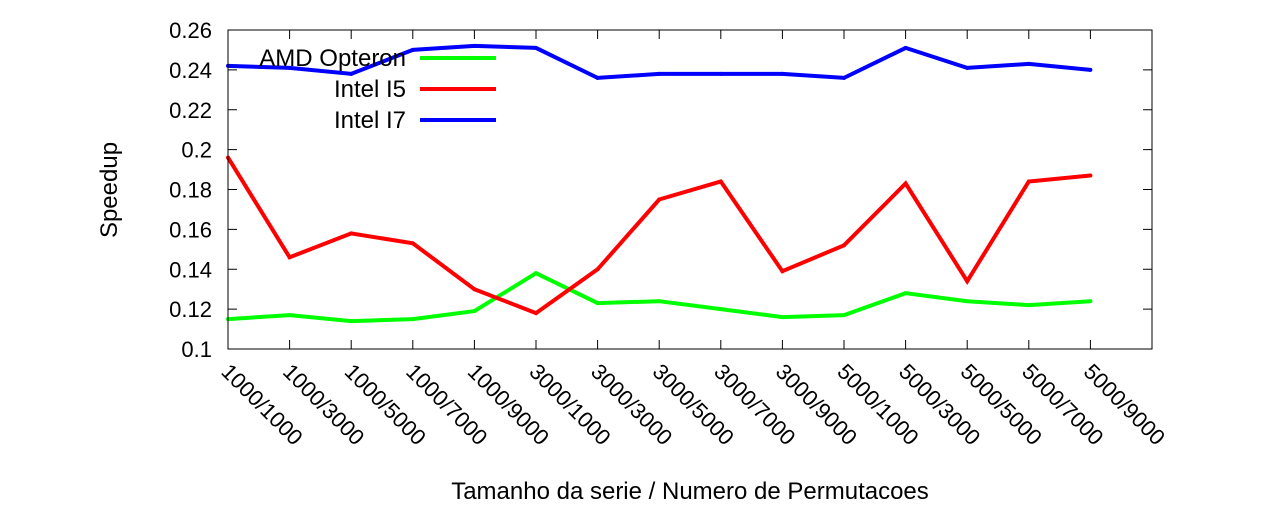  I want to click on legend: AMD Opteron Intel I5 Intel I7, so click(377, 89).